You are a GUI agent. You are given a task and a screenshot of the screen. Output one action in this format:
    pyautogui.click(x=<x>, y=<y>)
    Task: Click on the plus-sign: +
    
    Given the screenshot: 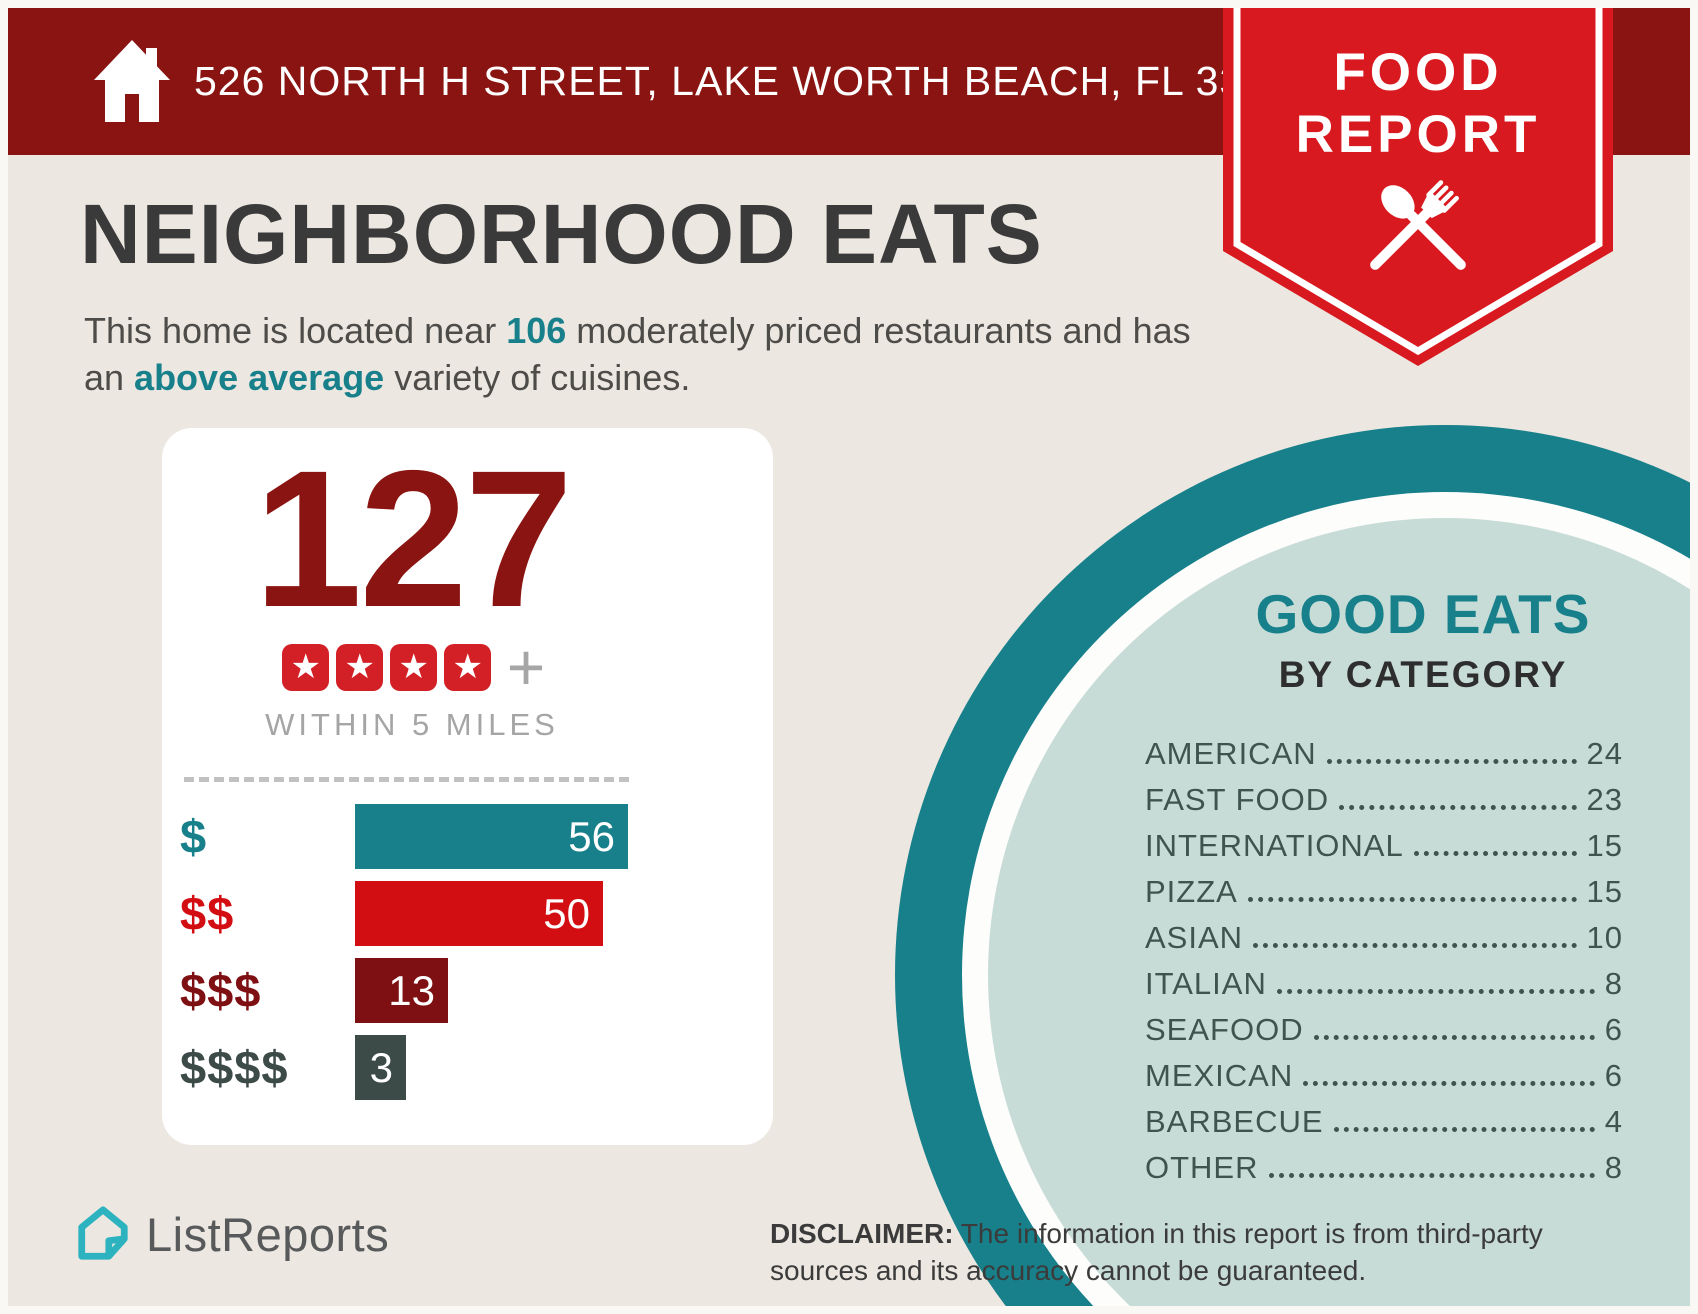 What is the action you would take?
    pyautogui.click(x=526, y=667)
    